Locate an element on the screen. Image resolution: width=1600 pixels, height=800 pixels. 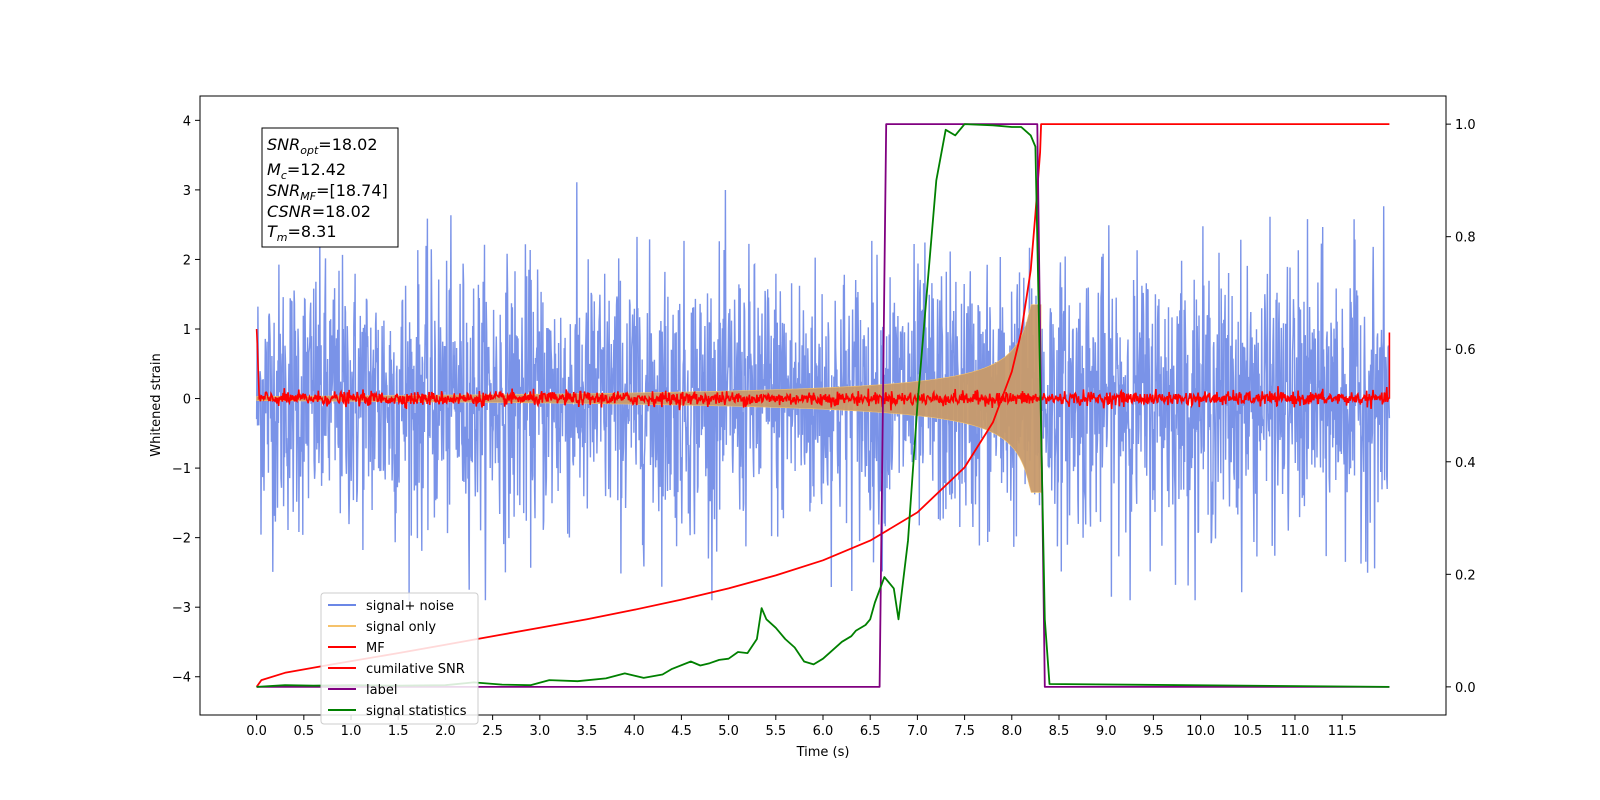
x-tick-label: 6.0 is located at coordinates (823, 731).